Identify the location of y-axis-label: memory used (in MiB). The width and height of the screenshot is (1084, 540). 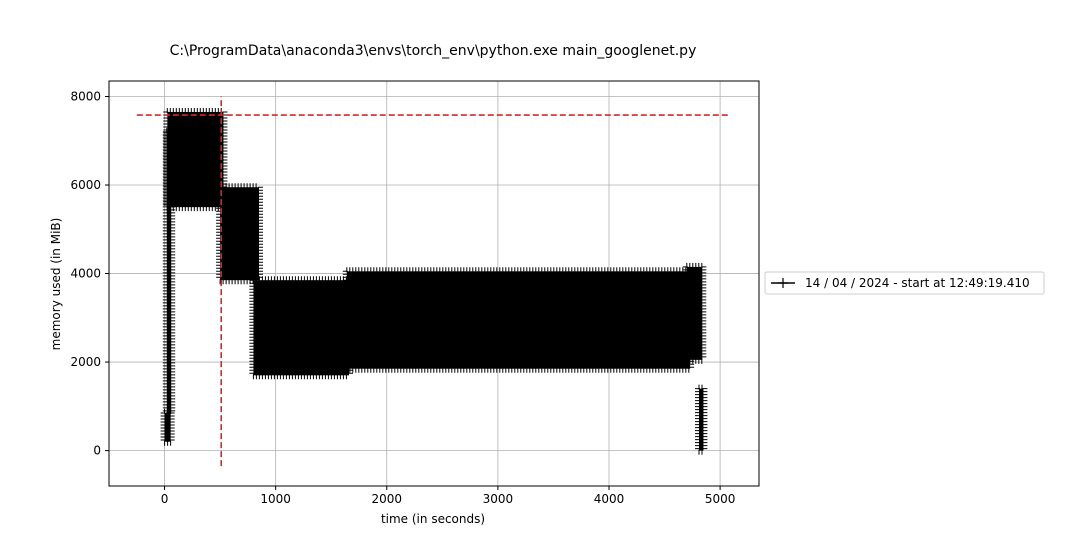
(56, 284).